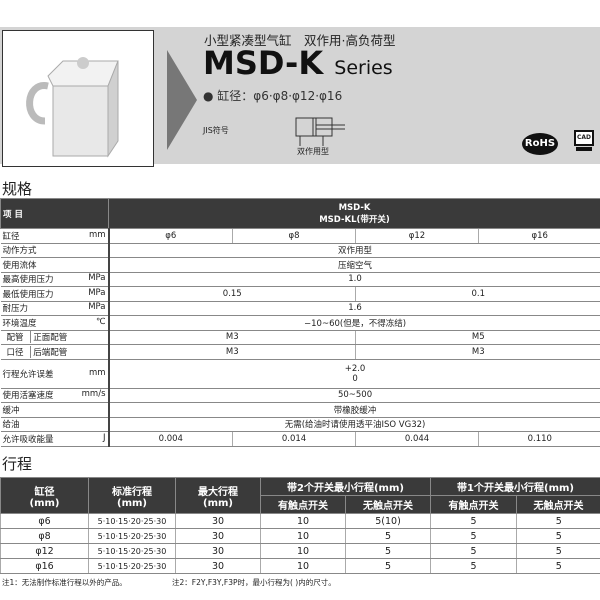  I want to click on col-max: 最大行程, so click(218, 492).